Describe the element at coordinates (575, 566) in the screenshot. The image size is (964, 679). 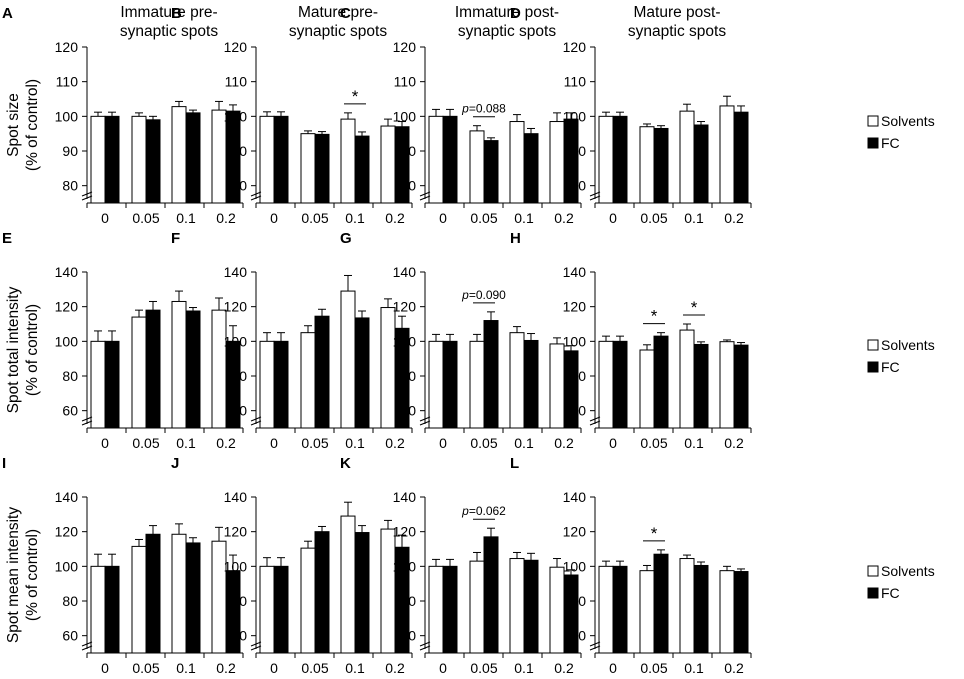
I see `y-tick-label-L-100: 100` at that location.